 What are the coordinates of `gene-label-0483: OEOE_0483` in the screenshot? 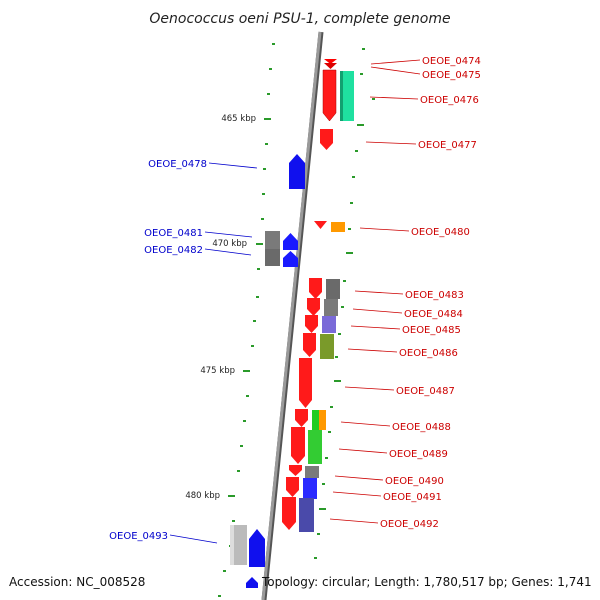 It's located at (434, 295).